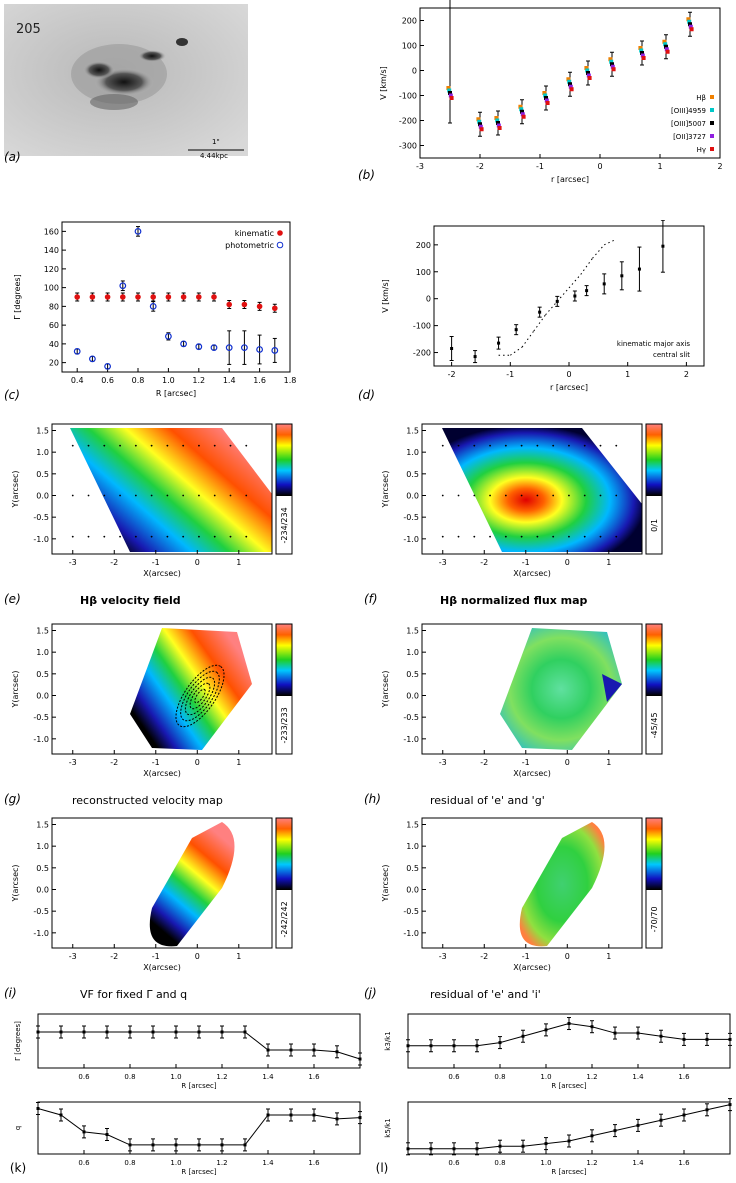  I want to click on y-axis-label: Y(arcsec), so click(385, 689).